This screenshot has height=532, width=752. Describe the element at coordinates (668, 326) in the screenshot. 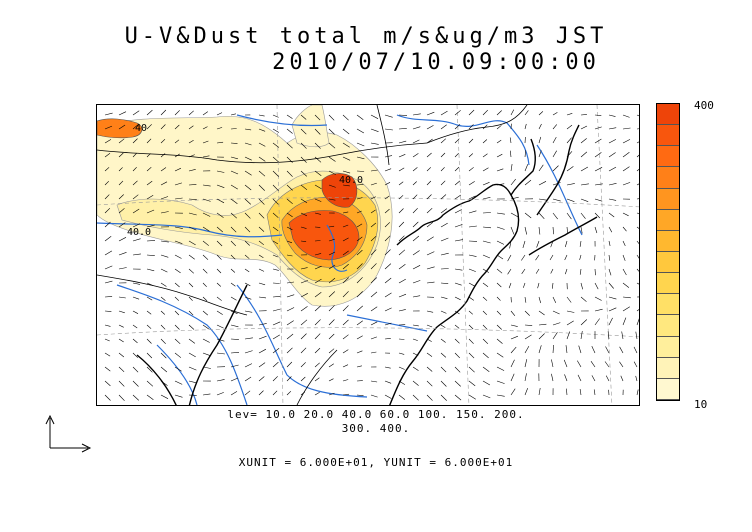

I see `colorbar-swatch` at that location.